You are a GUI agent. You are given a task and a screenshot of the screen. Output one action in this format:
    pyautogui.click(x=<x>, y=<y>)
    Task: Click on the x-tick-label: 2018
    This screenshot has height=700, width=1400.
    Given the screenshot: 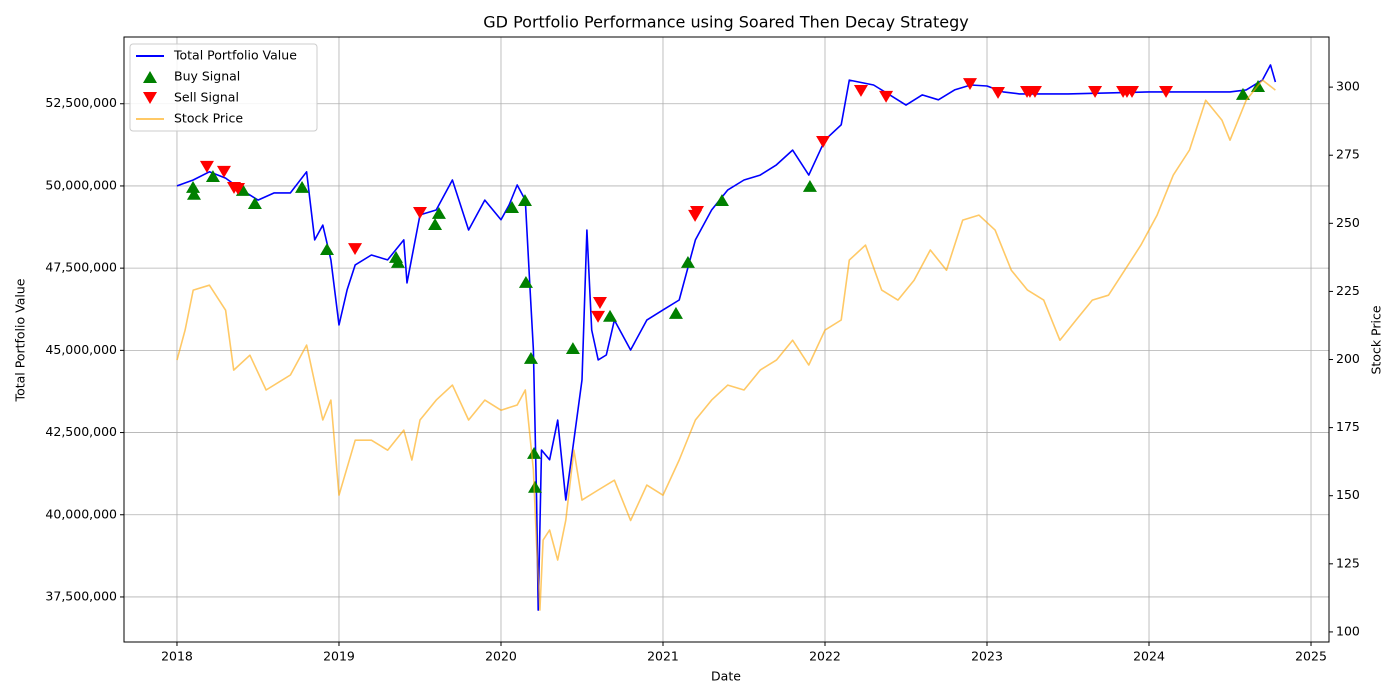 What is the action you would take?
    pyautogui.click(x=177, y=656)
    